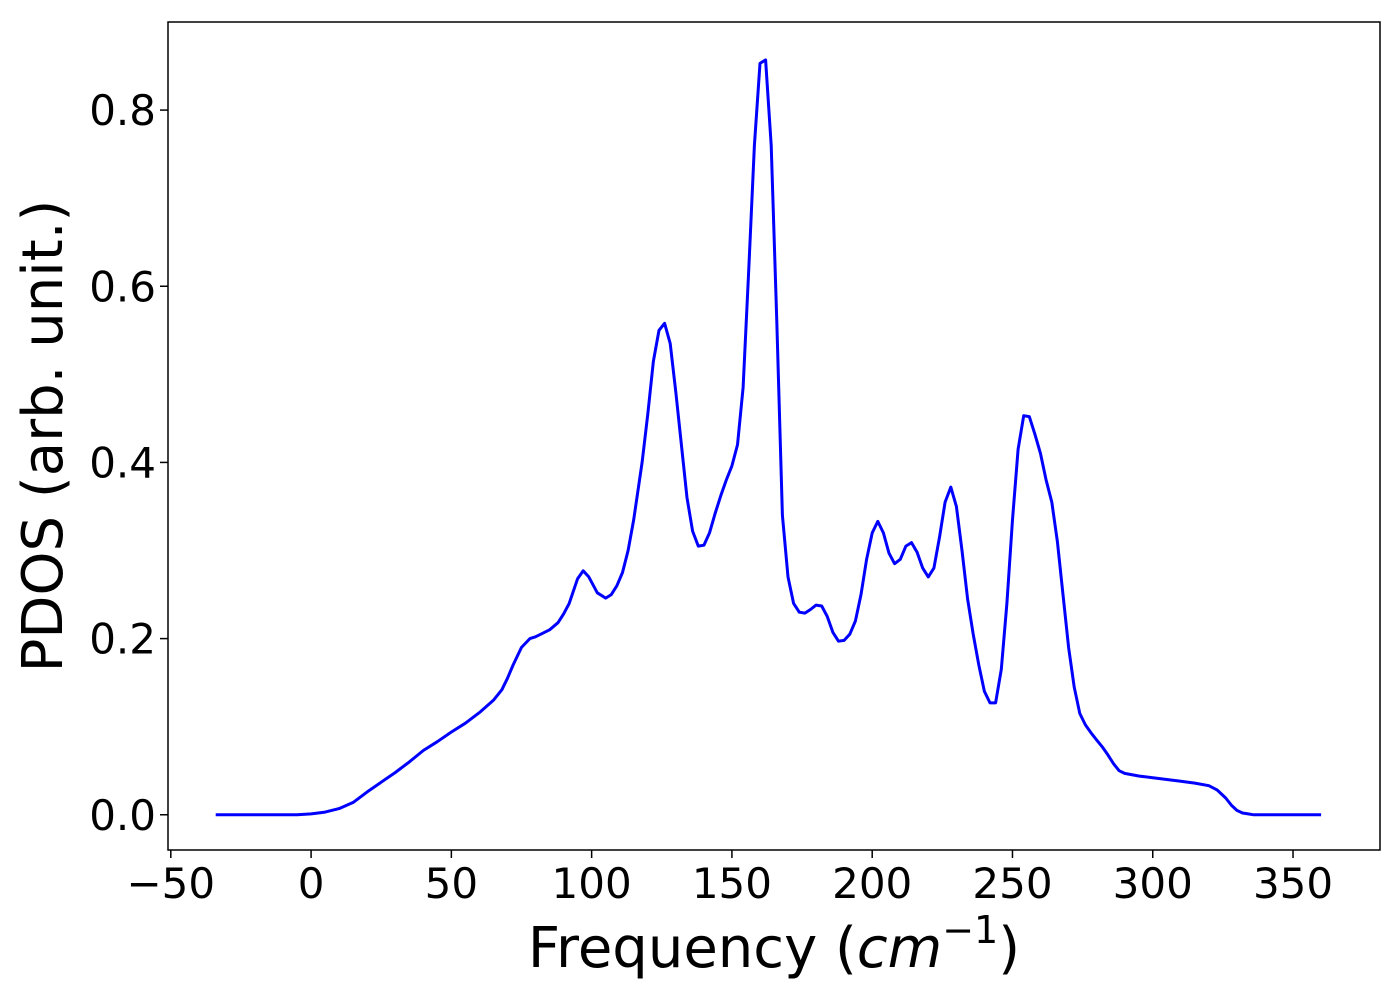 This screenshot has height=1000, width=1400. I want to click on x-axis-label: Frequency (cm−1), so click(774, 944).